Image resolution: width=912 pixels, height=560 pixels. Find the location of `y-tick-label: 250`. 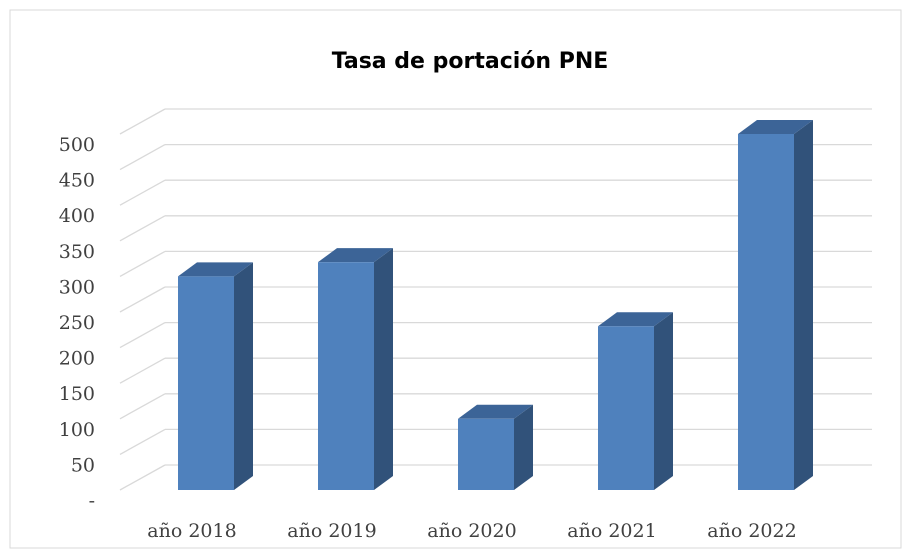

y-tick-label: 250 is located at coordinates (77, 323).